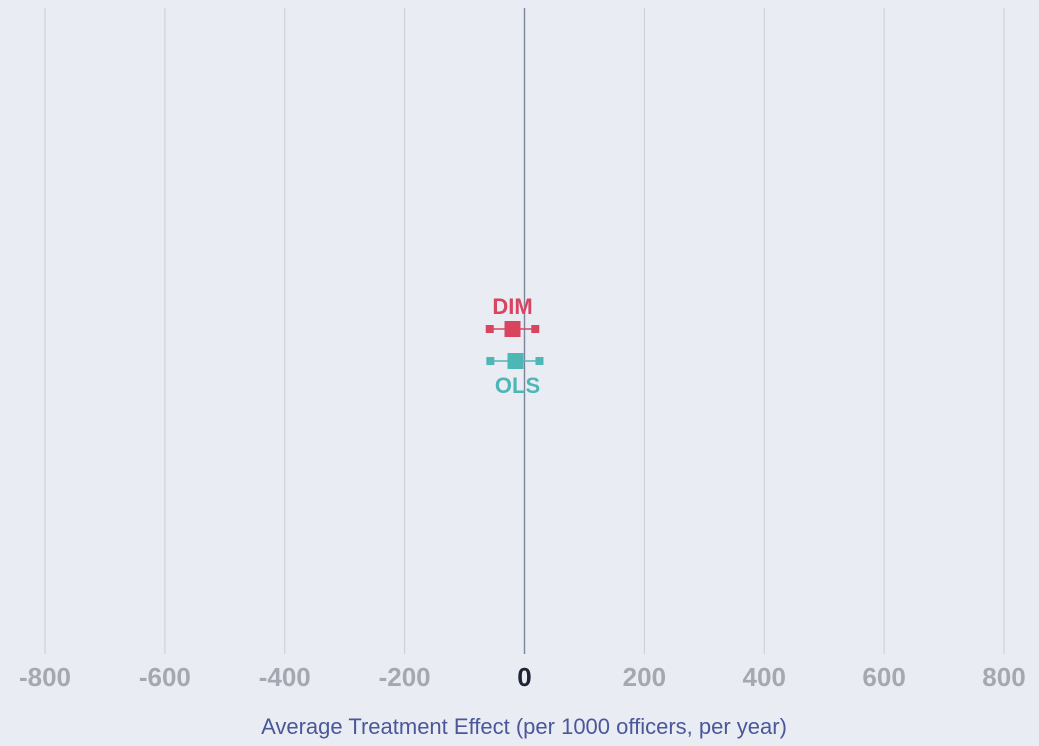  I want to click on series-dim: DIM, so click(512, 315).